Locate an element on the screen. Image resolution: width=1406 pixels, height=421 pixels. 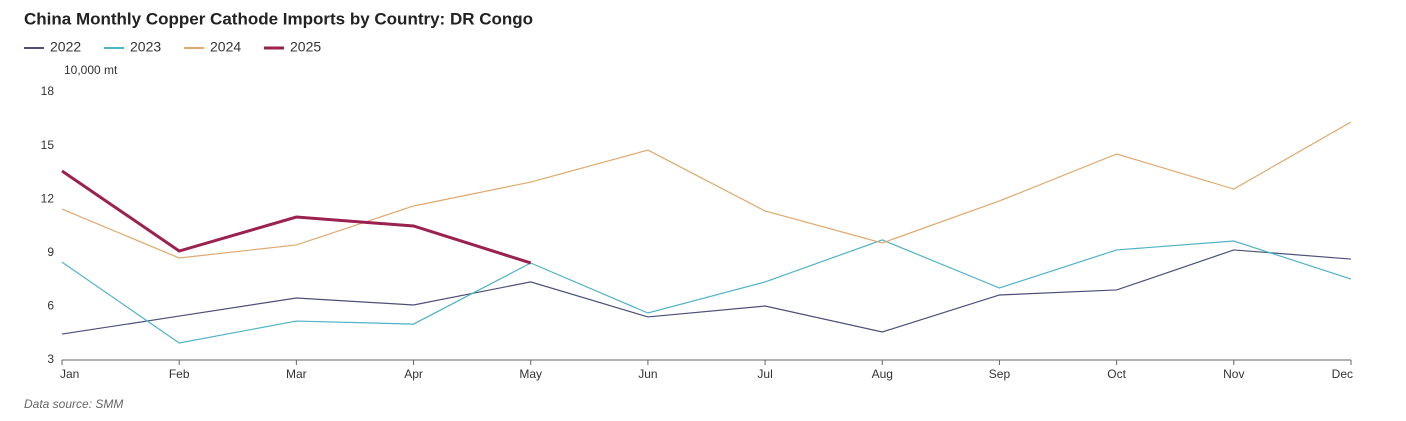
x-tick-label: Jan is located at coordinates (69, 374).